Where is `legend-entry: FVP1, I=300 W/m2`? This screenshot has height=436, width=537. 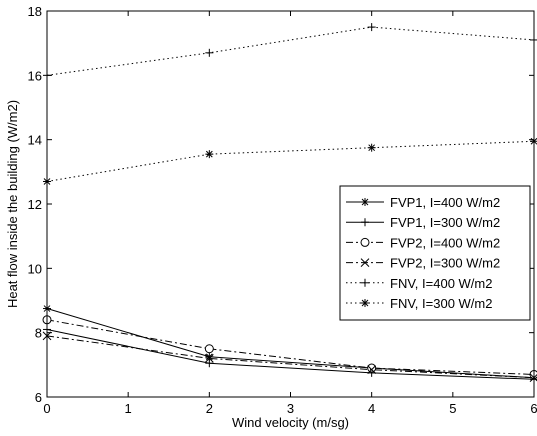 legend-entry: FVP1, I=300 W/m2 is located at coordinates (423, 222).